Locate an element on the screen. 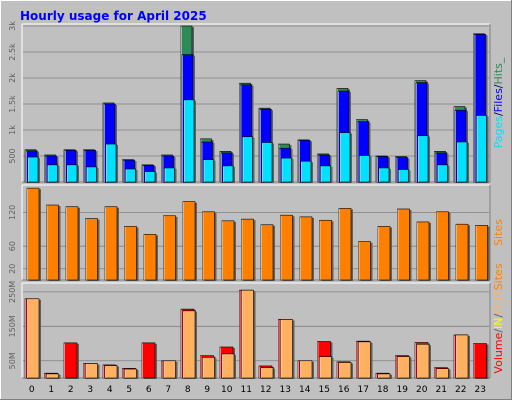 This screenshot has width=512, height=400. legend-entry: Hits is located at coordinates (498, 74).